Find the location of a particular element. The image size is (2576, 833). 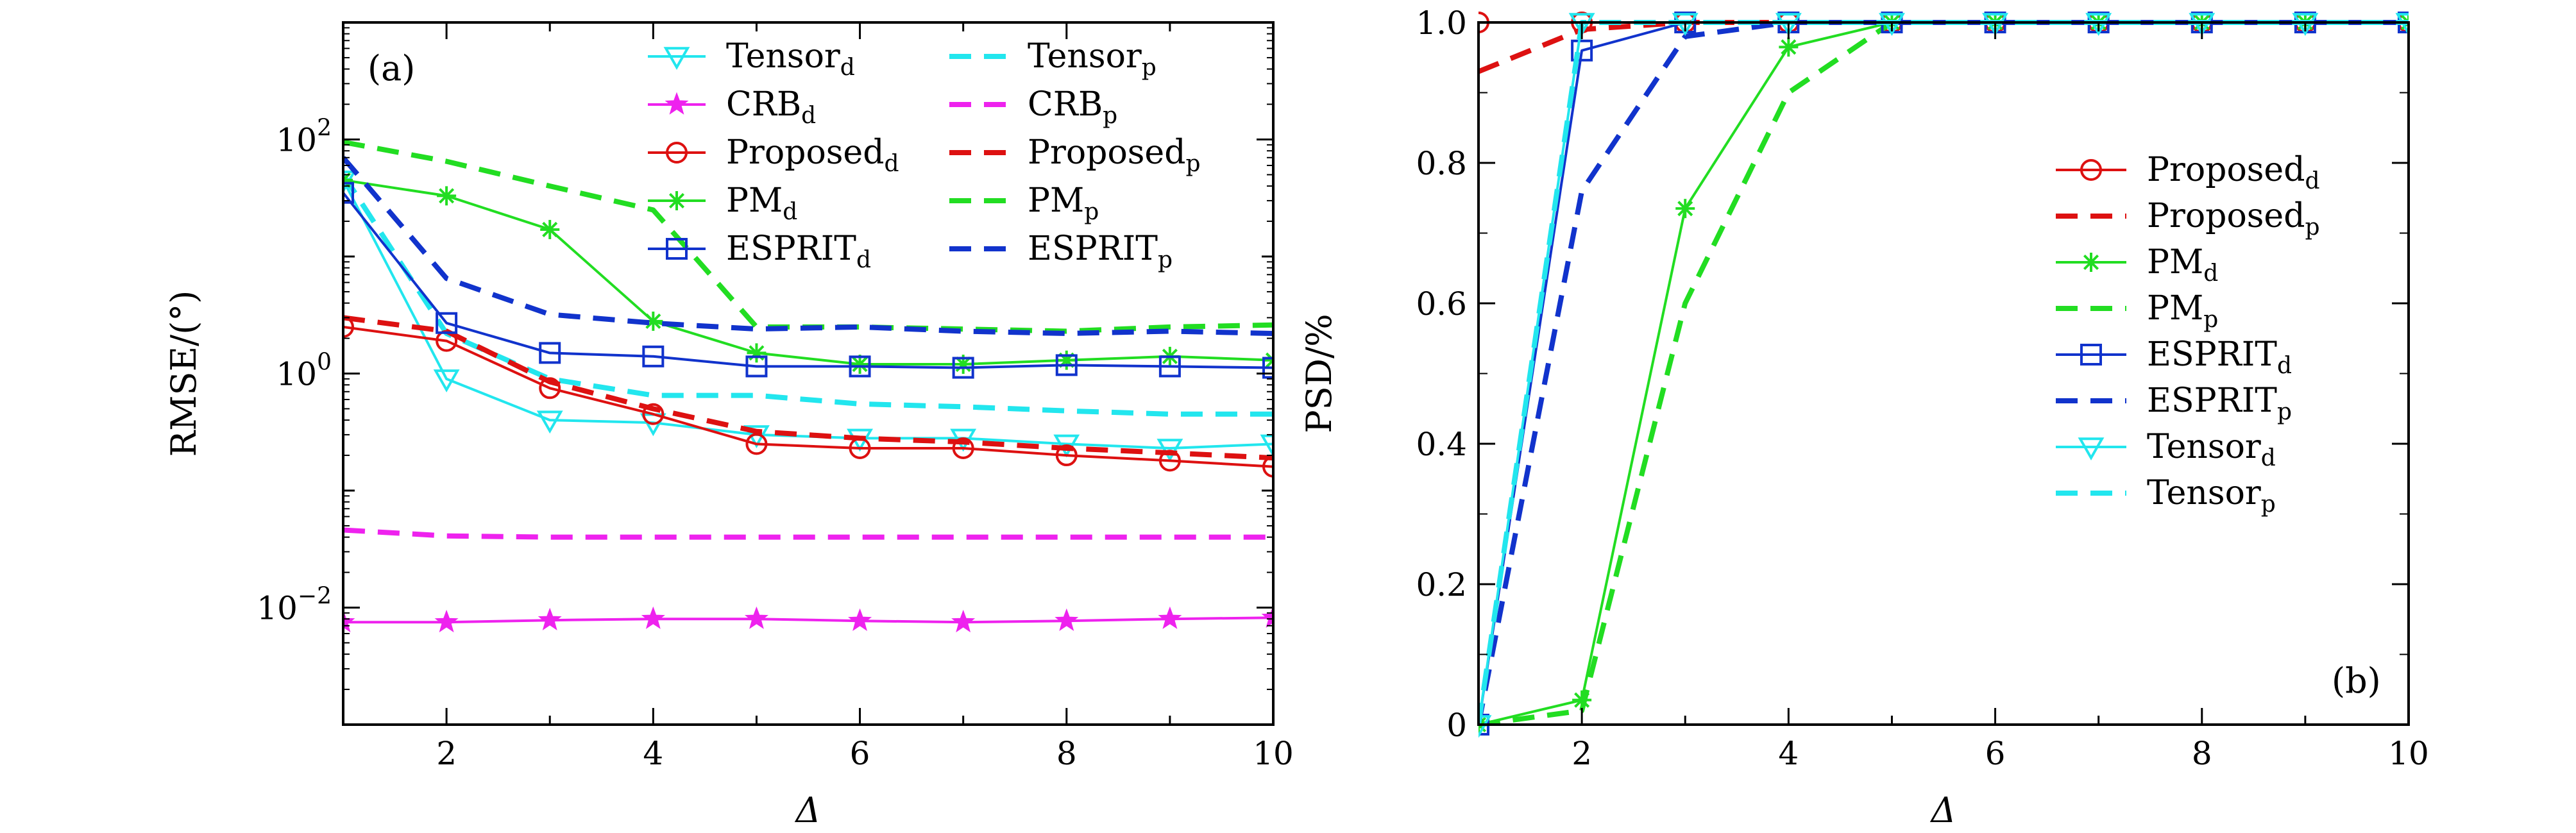

y-axis-label: PSD/% is located at coordinates (1319, 373).